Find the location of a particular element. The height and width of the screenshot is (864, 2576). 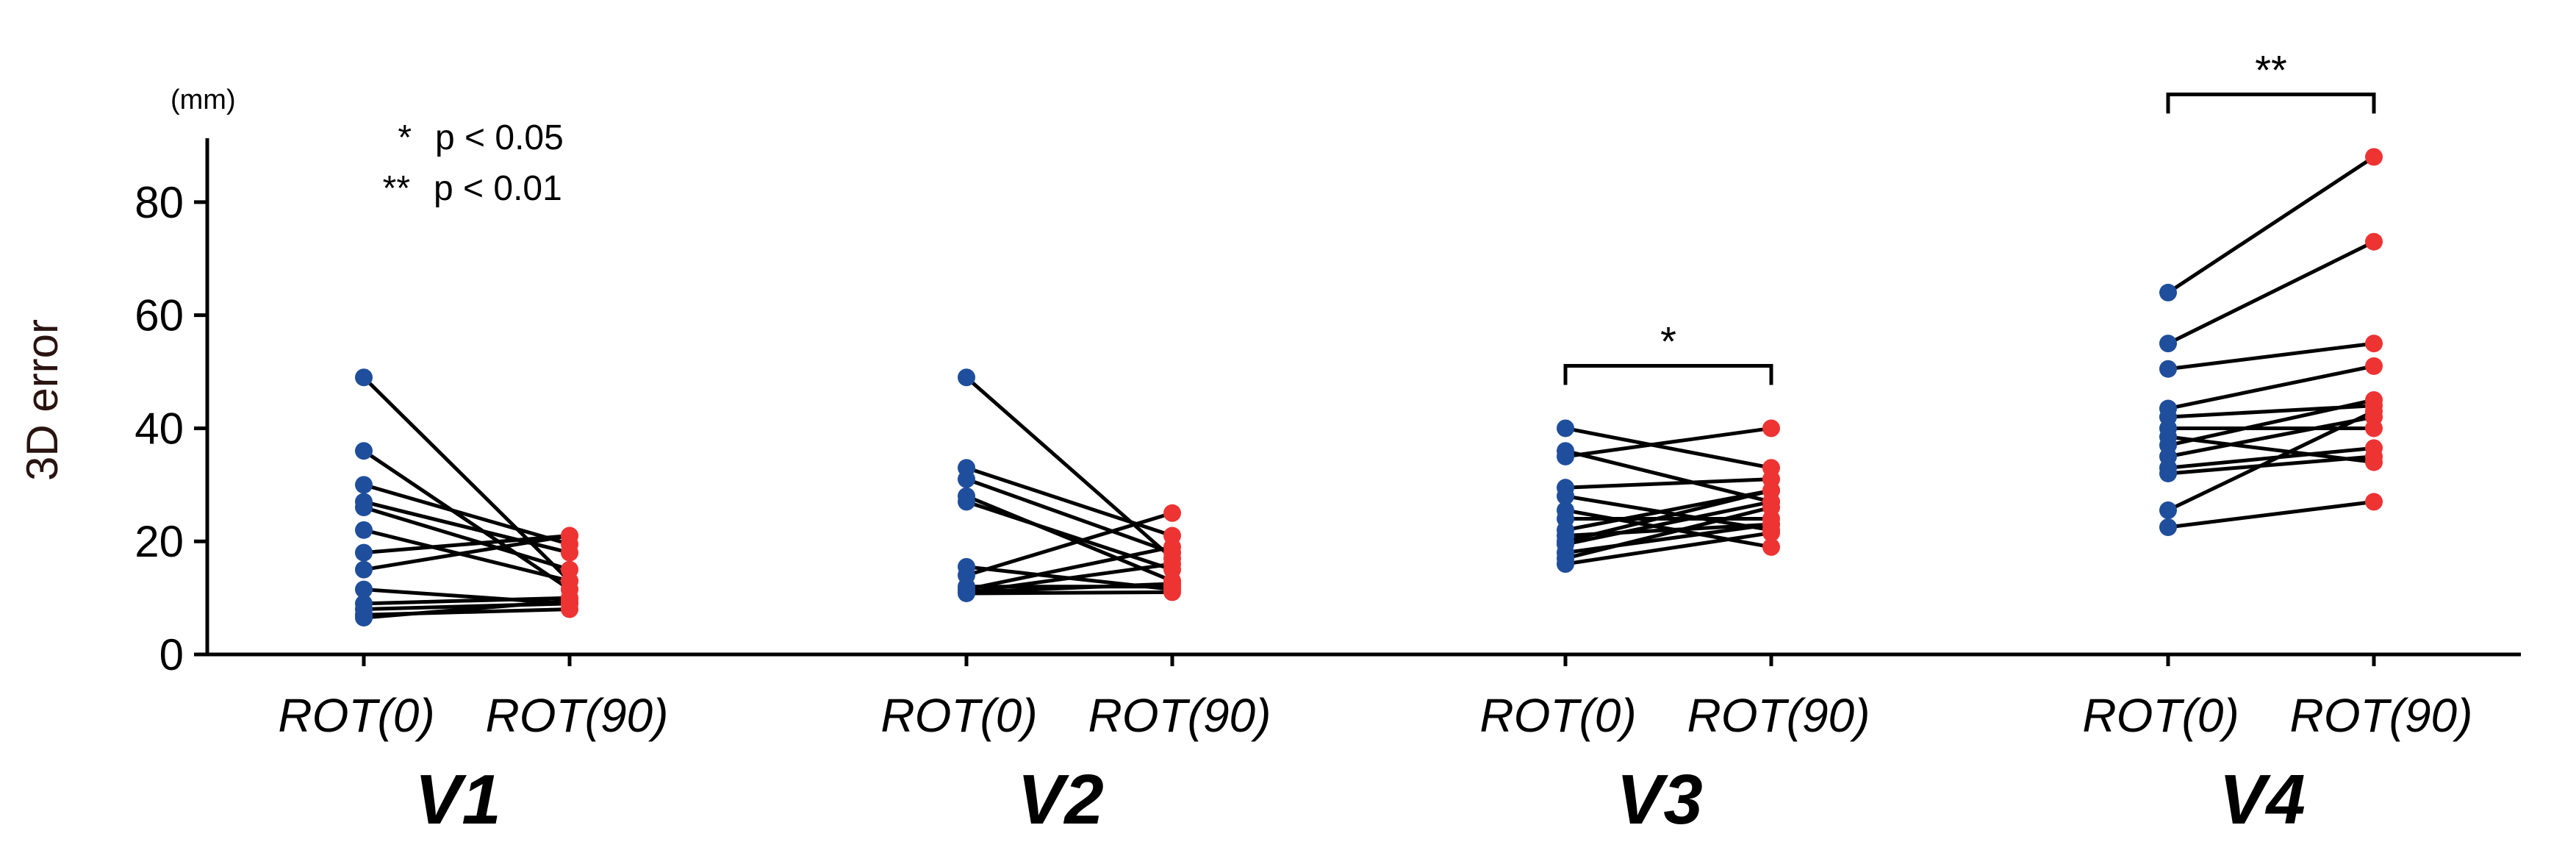

group-label-v1: V1 is located at coordinates (458, 799).